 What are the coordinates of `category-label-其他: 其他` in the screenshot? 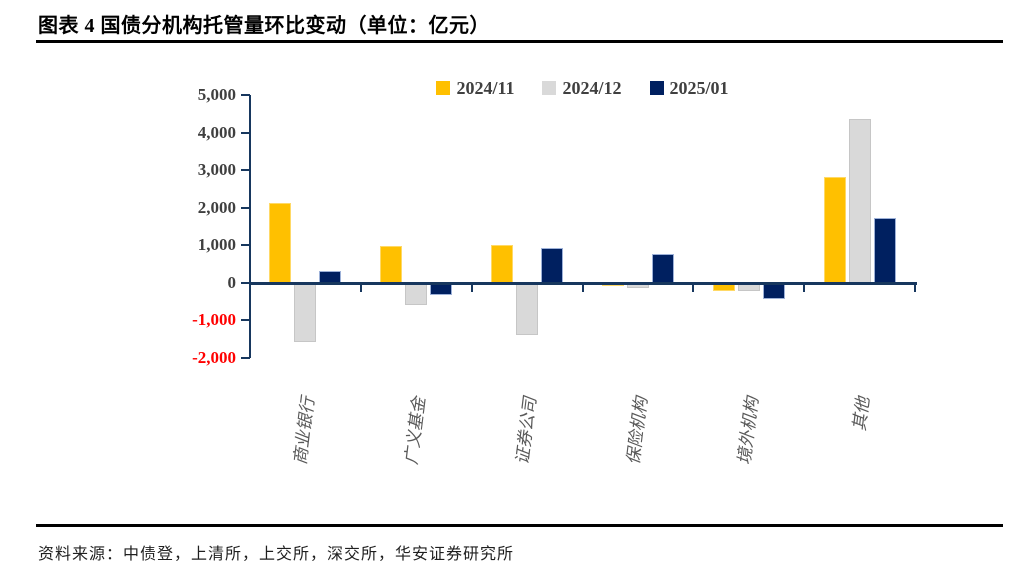 It's located at (861, 413).